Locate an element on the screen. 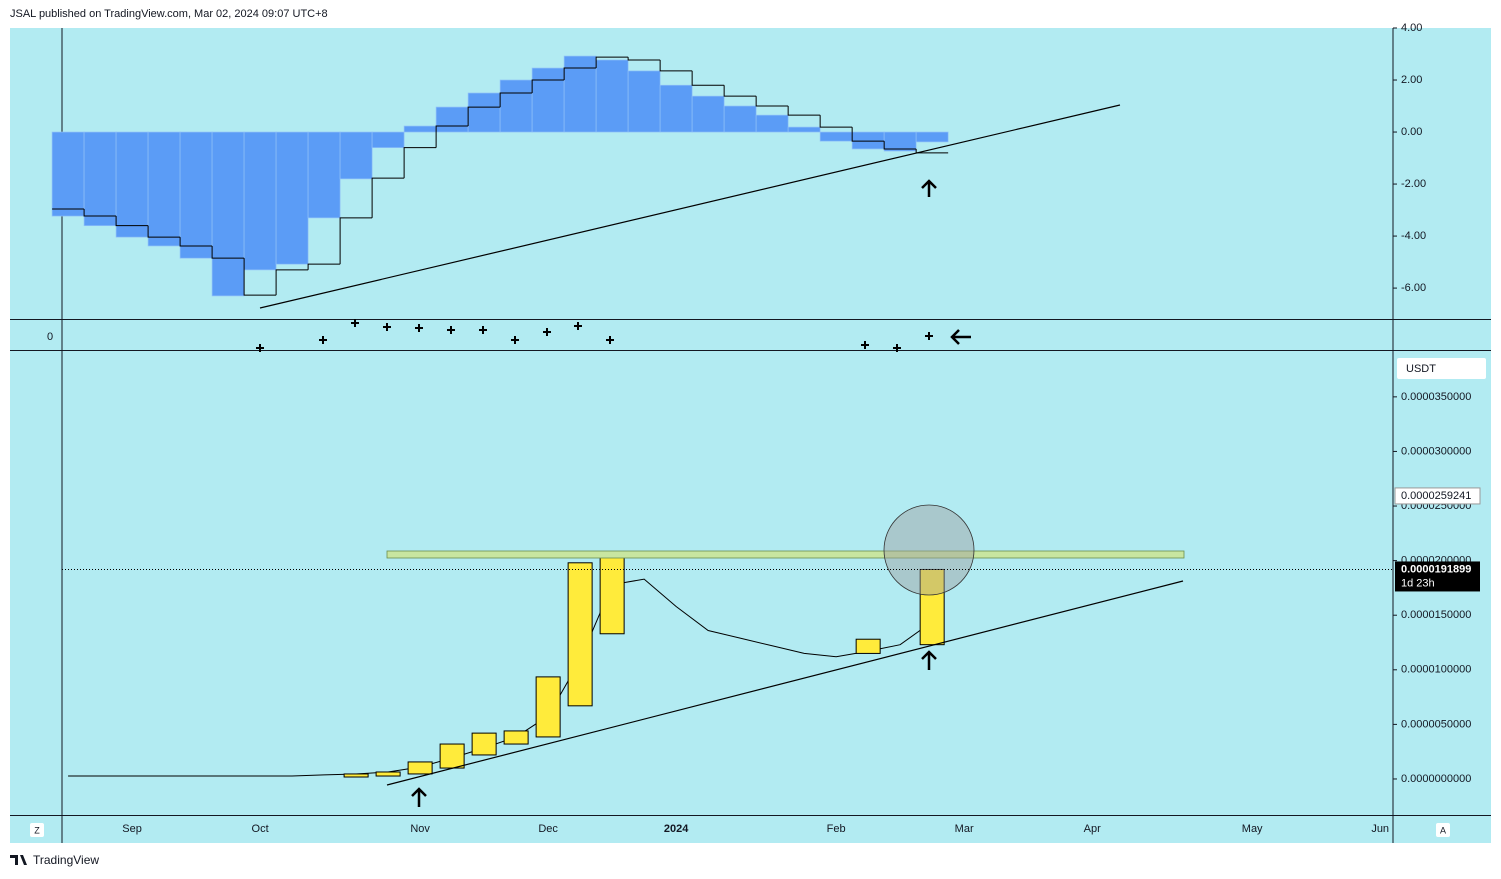  zoom-button-label: Z is located at coordinates (37, 830).